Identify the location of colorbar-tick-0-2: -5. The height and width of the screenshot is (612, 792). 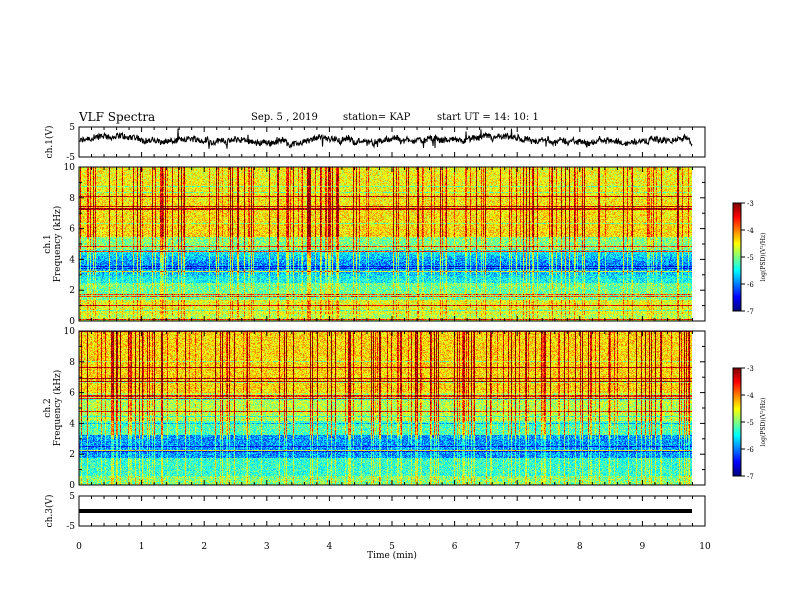
(750, 258).